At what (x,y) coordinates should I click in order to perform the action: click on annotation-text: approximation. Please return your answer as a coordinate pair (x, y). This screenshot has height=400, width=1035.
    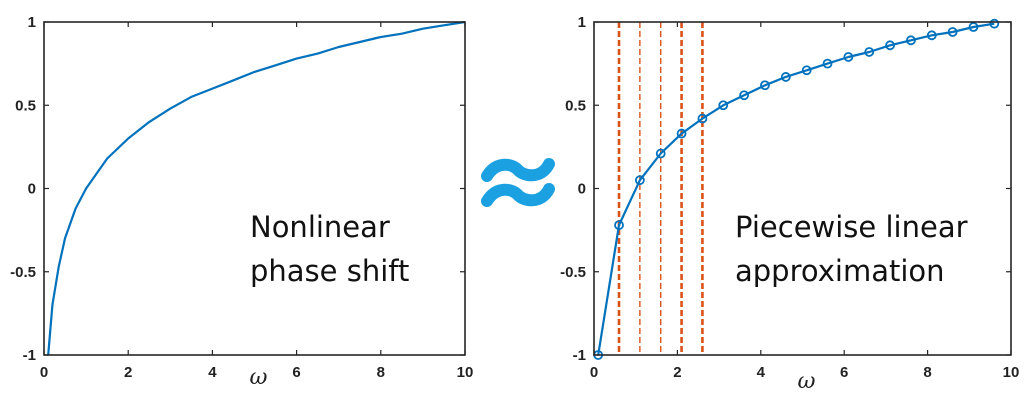
    Looking at the image, I should click on (840, 271).